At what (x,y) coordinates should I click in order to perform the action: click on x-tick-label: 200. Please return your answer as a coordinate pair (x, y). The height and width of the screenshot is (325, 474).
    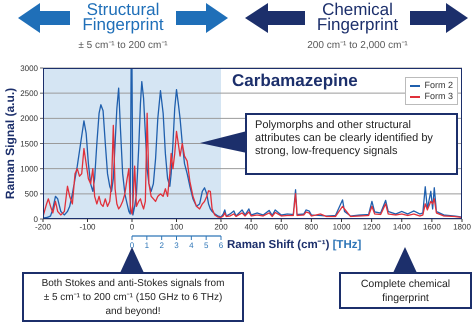
    Looking at the image, I should click on (221, 227).